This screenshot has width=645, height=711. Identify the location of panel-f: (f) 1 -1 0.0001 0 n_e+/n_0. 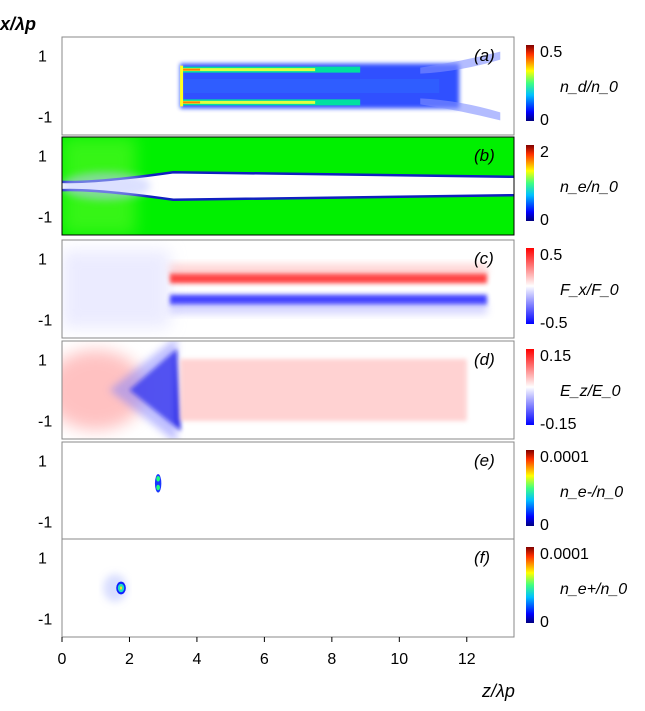
(332, 588).